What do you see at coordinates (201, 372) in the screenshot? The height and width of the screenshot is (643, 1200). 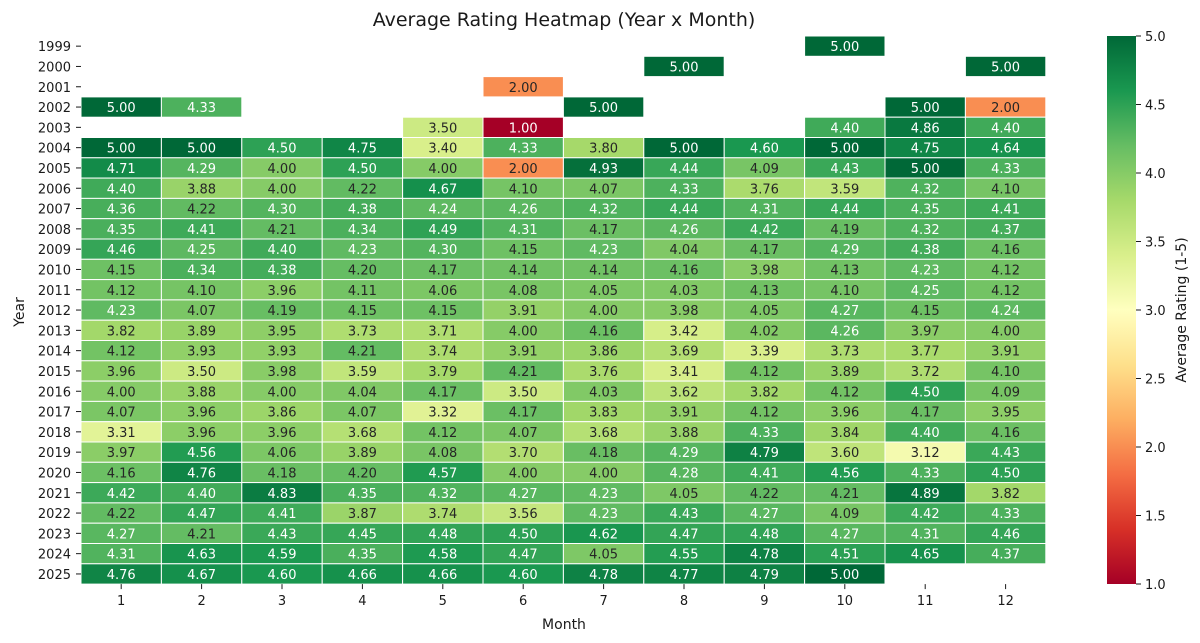 I see `cell-value-label: 3.50` at bounding box center [201, 372].